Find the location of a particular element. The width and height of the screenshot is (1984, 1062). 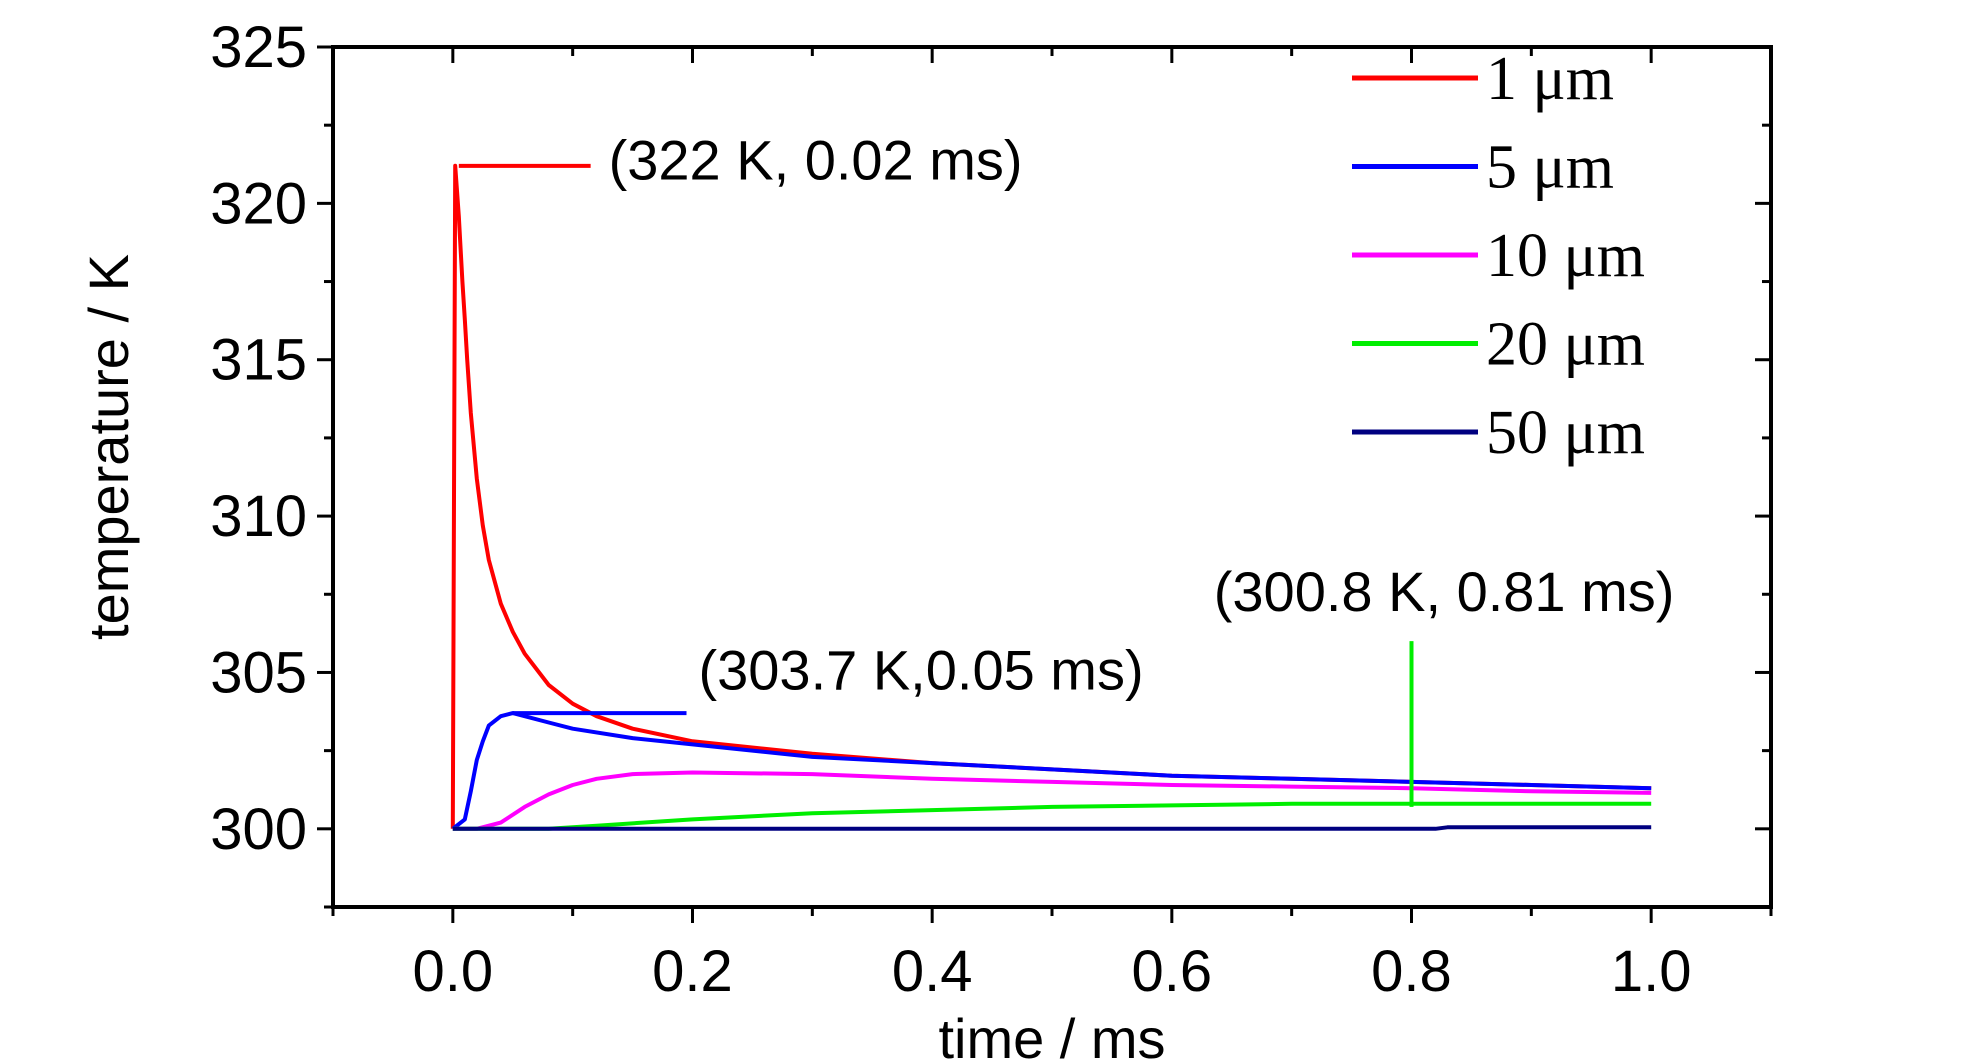

y-tick-label: 300 is located at coordinates (258, 829).